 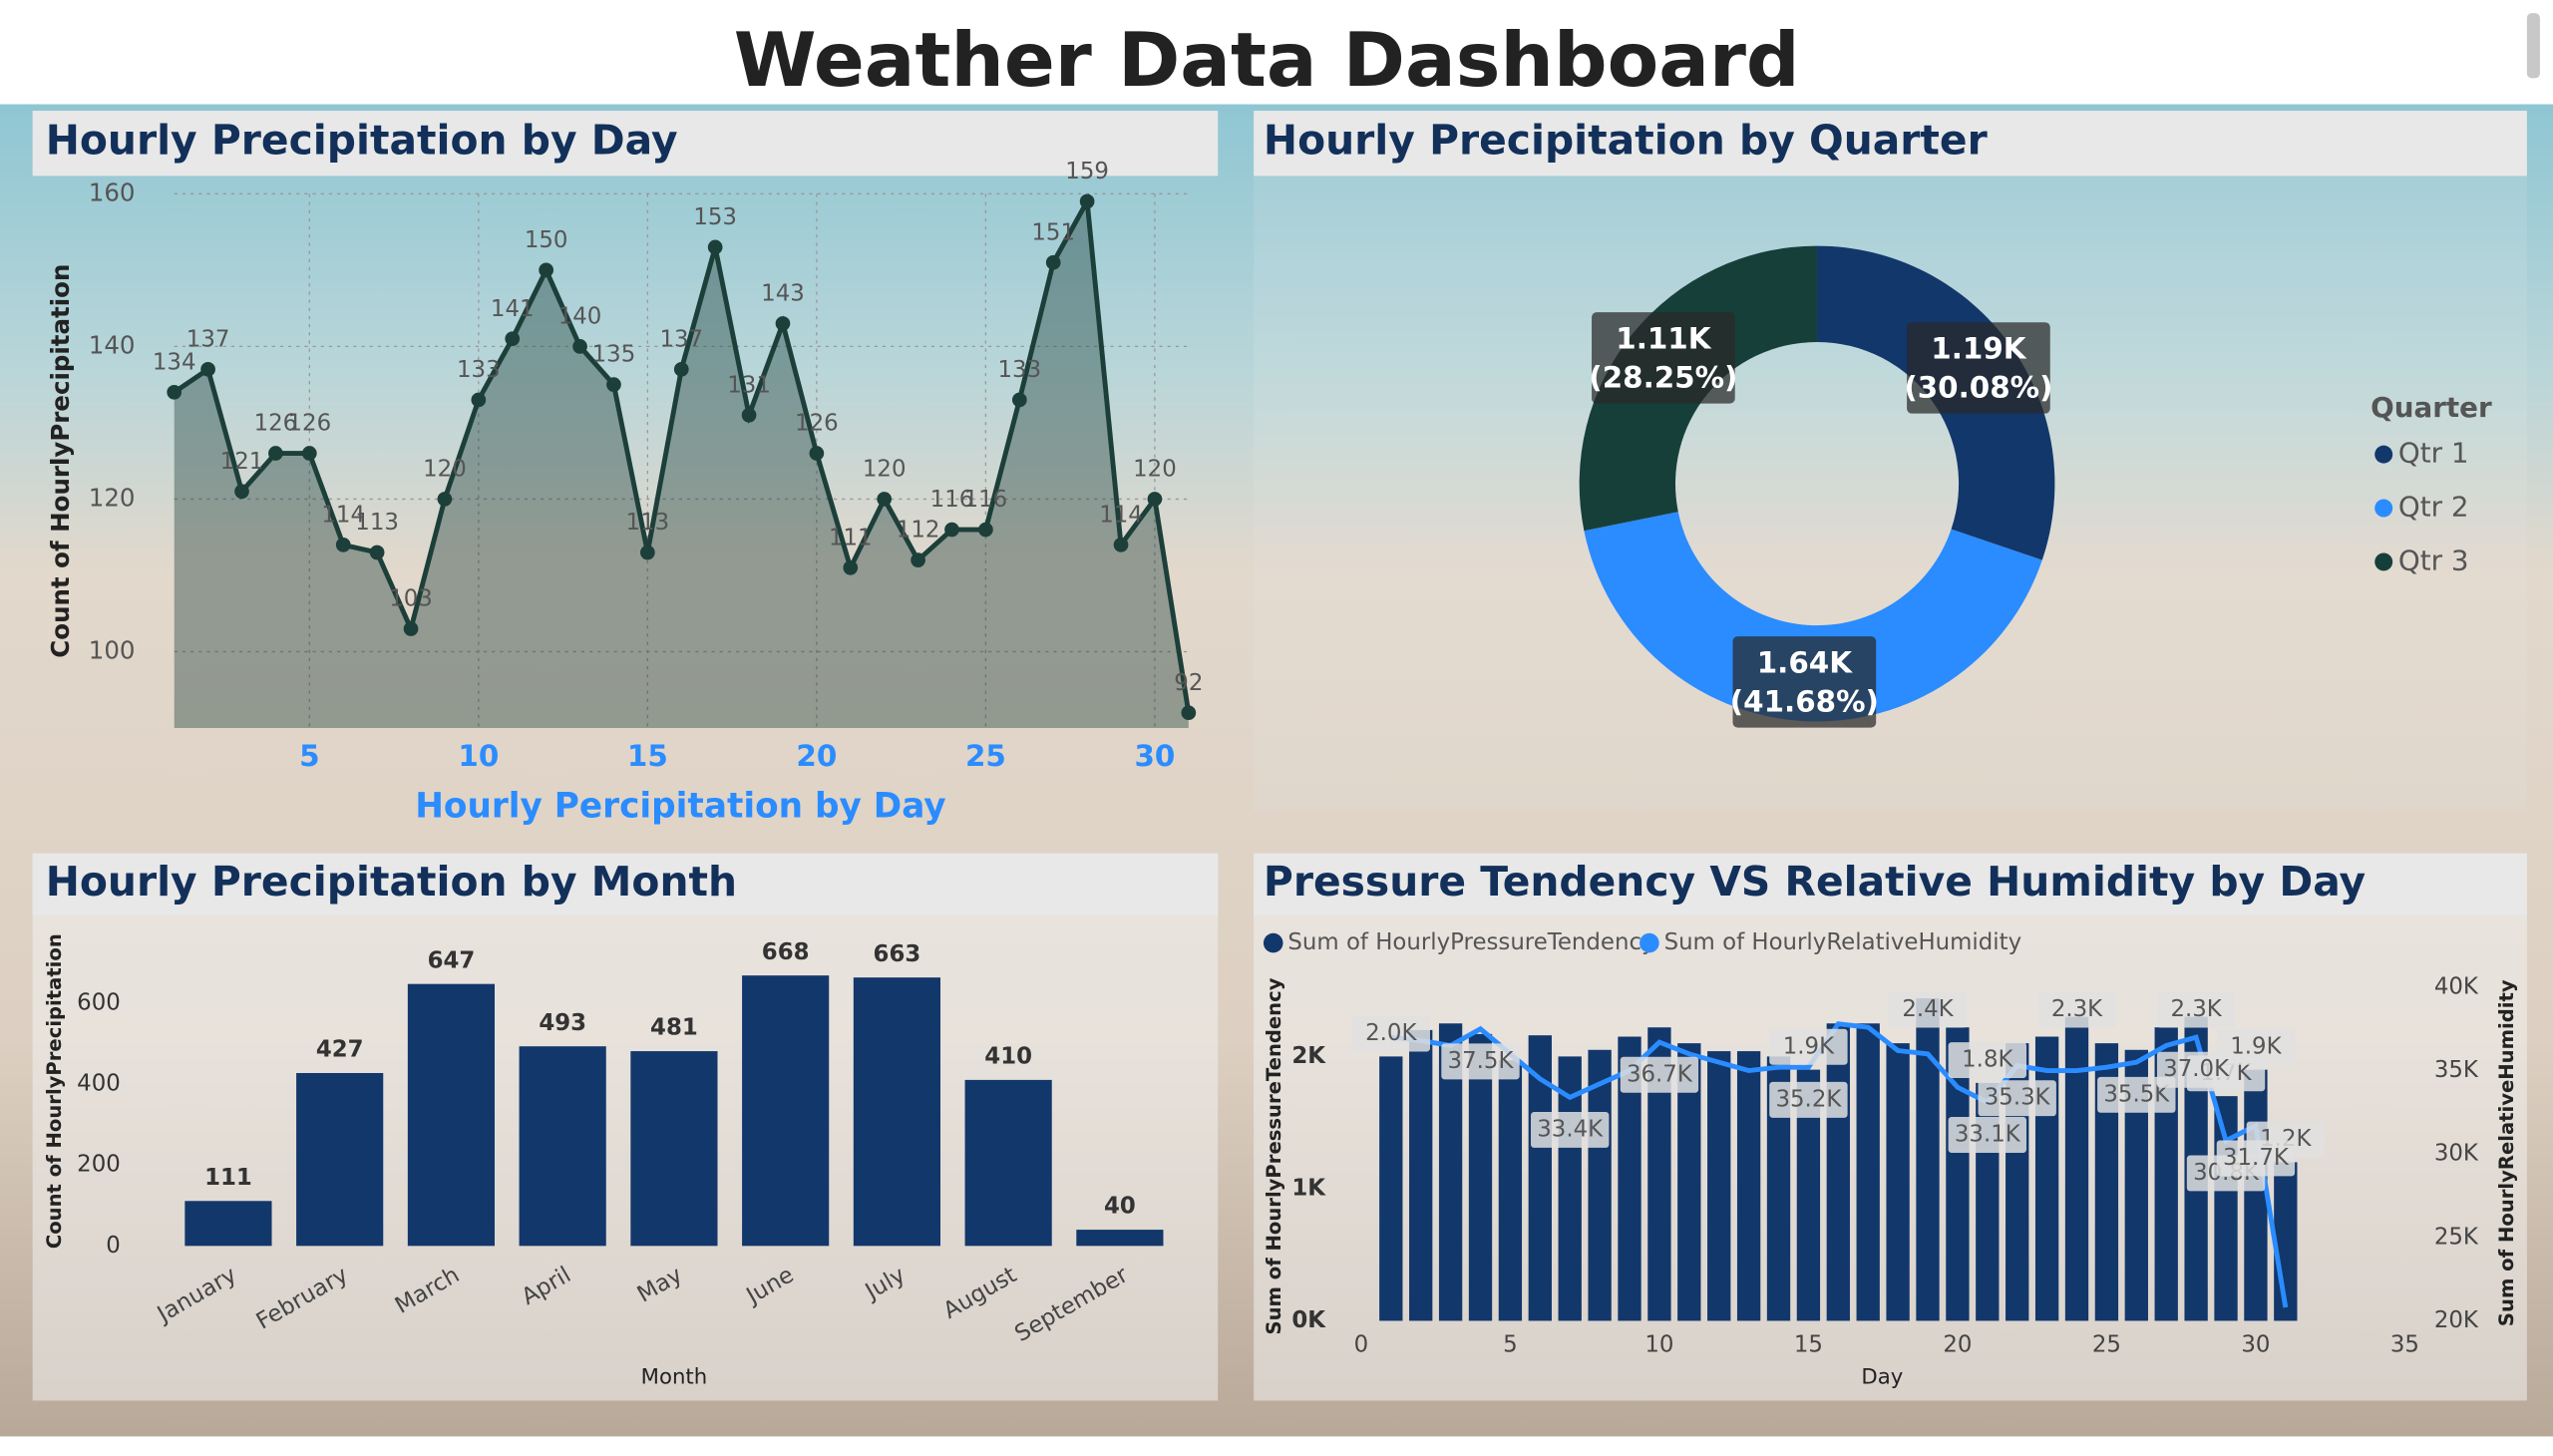 What do you see at coordinates (113, 497) in the screenshot?
I see `y-tick-label: 120` at bounding box center [113, 497].